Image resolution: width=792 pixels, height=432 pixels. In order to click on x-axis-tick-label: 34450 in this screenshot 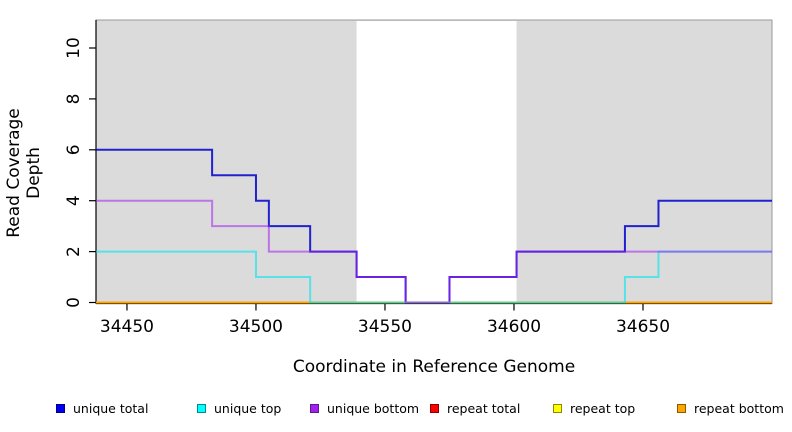, I will do `click(127, 327)`.